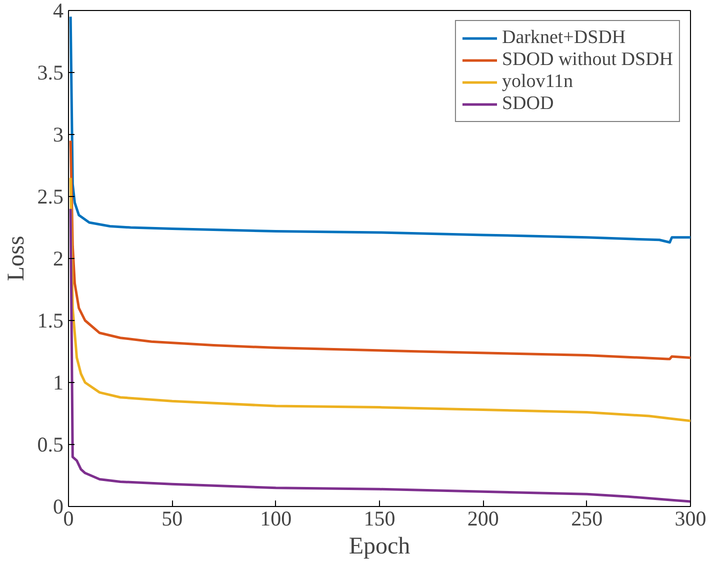 This screenshot has height=566, width=716. Describe the element at coordinates (50, 196) in the screenshot. I see `y-tick-label: 2.5` at that location.